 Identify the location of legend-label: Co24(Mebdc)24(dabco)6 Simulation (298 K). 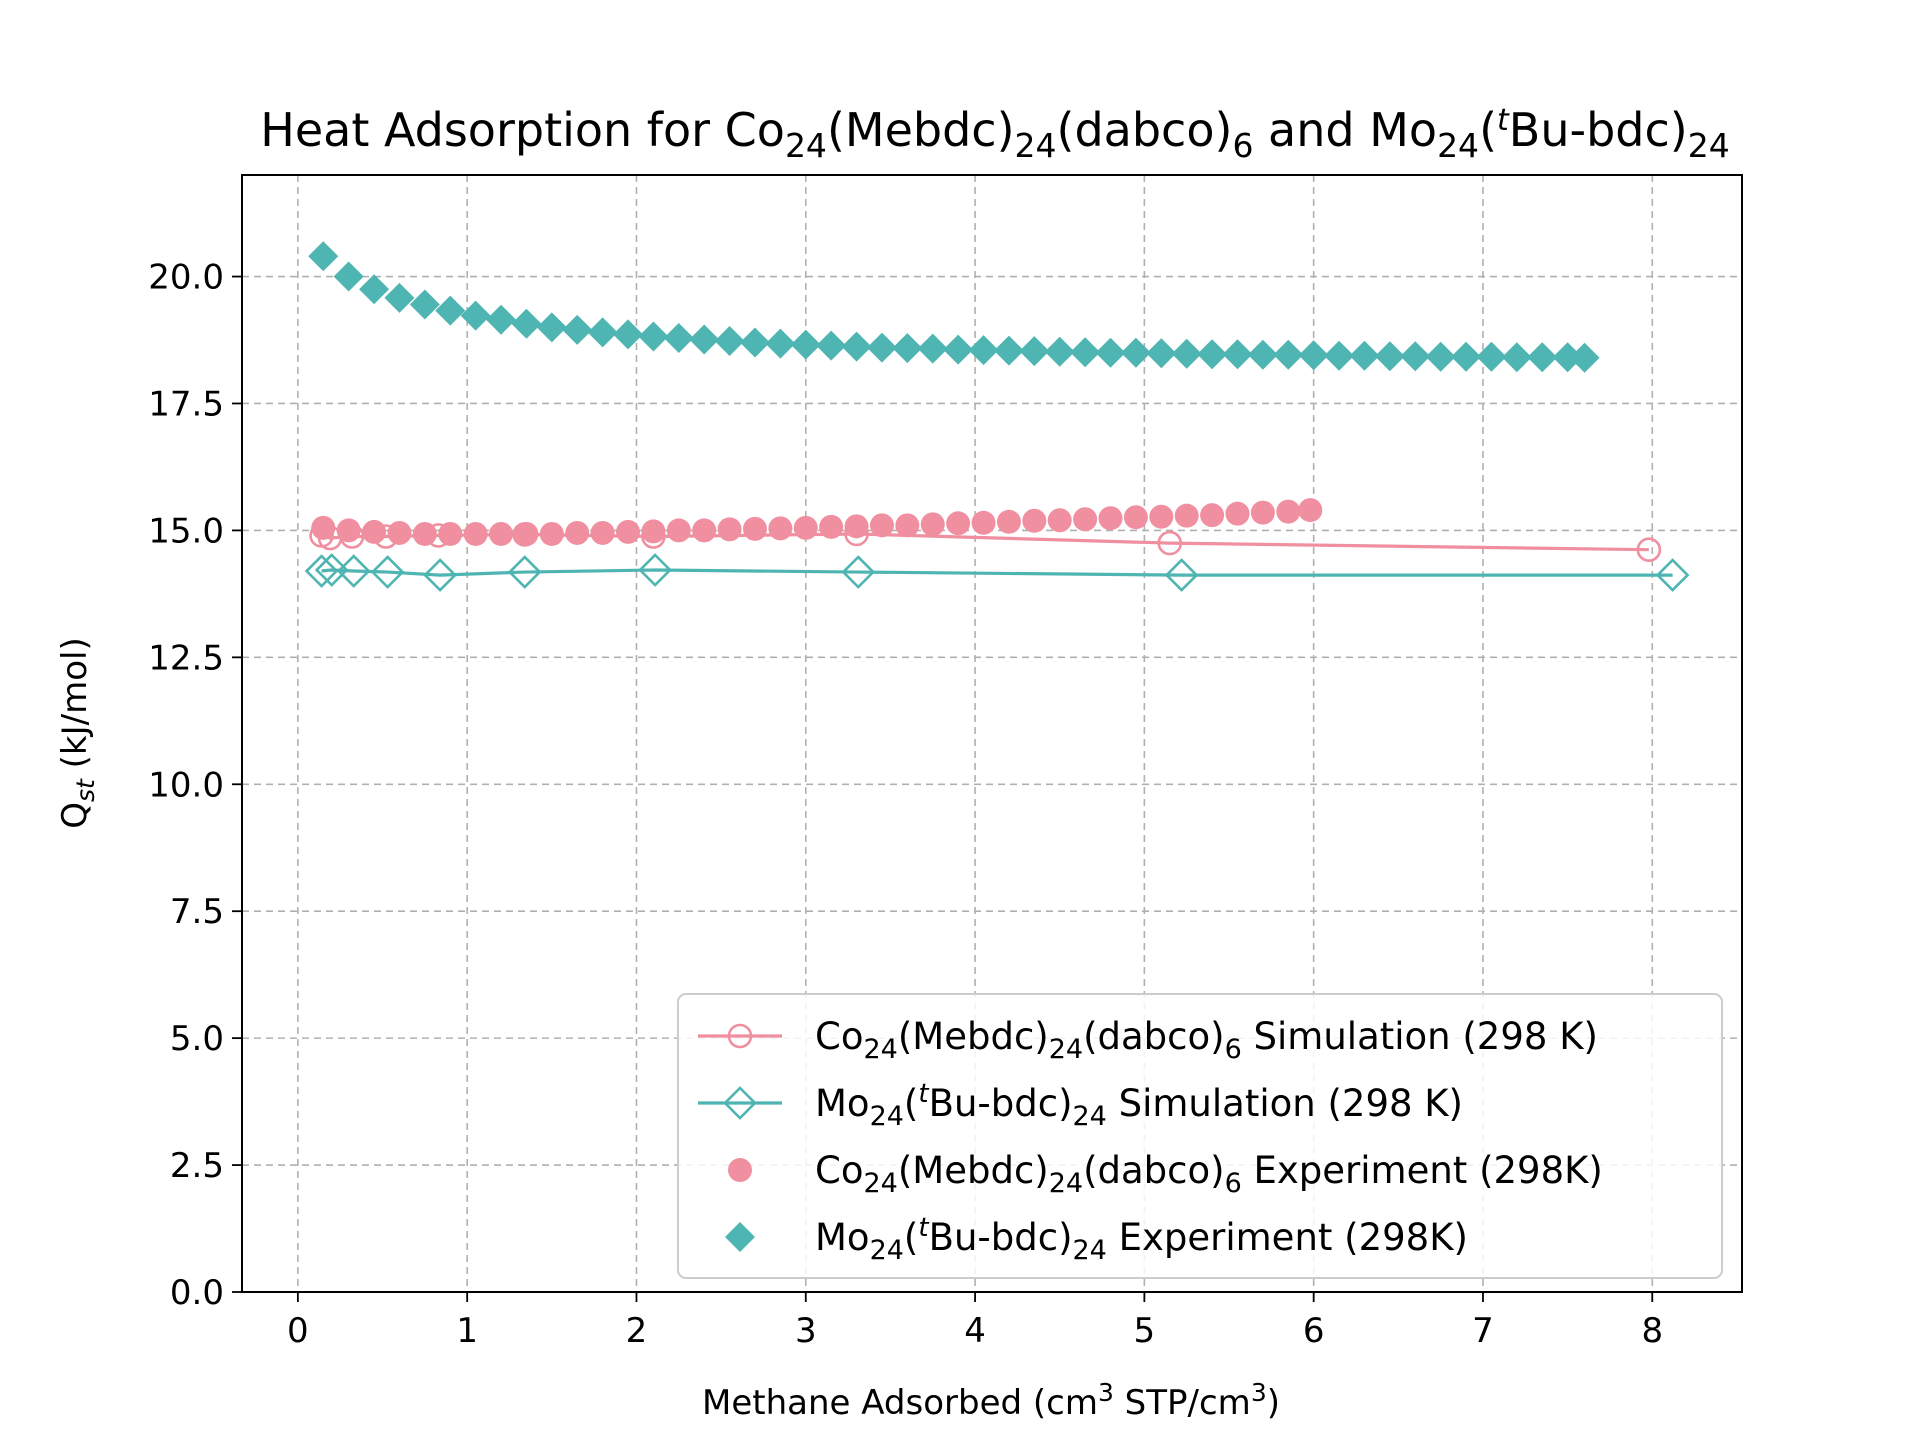
(1206, 1040).